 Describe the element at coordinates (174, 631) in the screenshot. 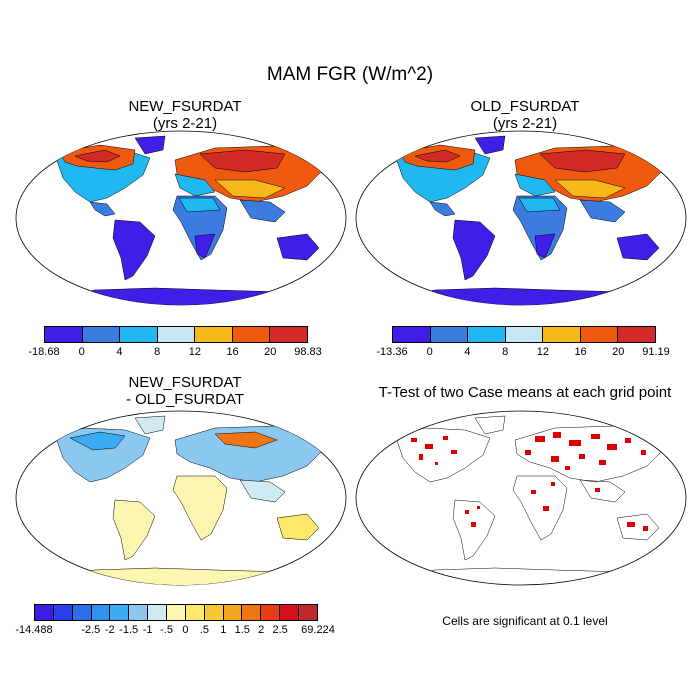

I see `colorbar-labels-difference: -14.488 -2.5 -2 -1.5 -1 -.5 0 .5 1 1.5 2 2.5 69.224` at that location.